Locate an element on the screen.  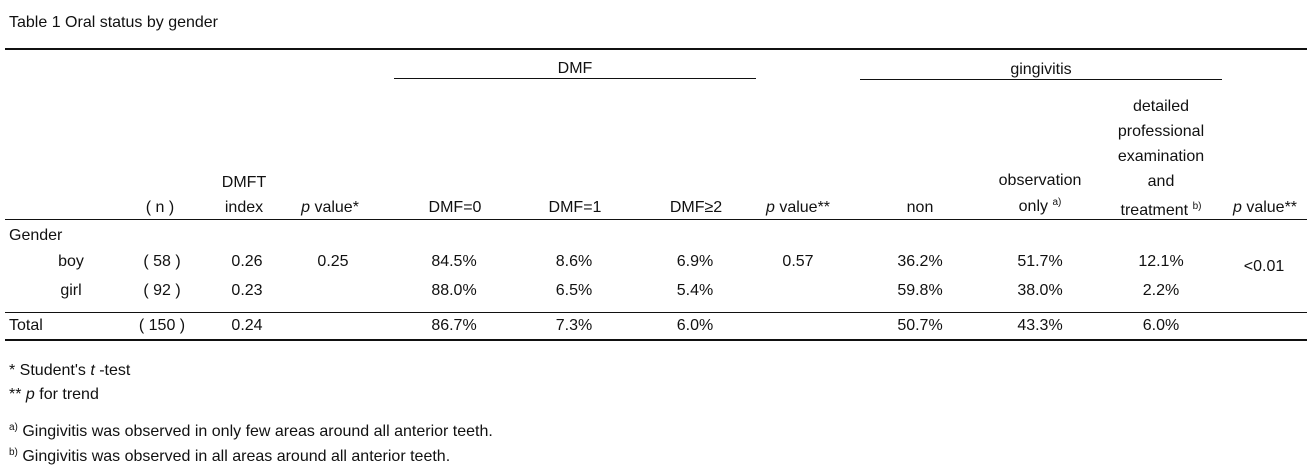
t-symbol: t is located at coordinates (92, 370).